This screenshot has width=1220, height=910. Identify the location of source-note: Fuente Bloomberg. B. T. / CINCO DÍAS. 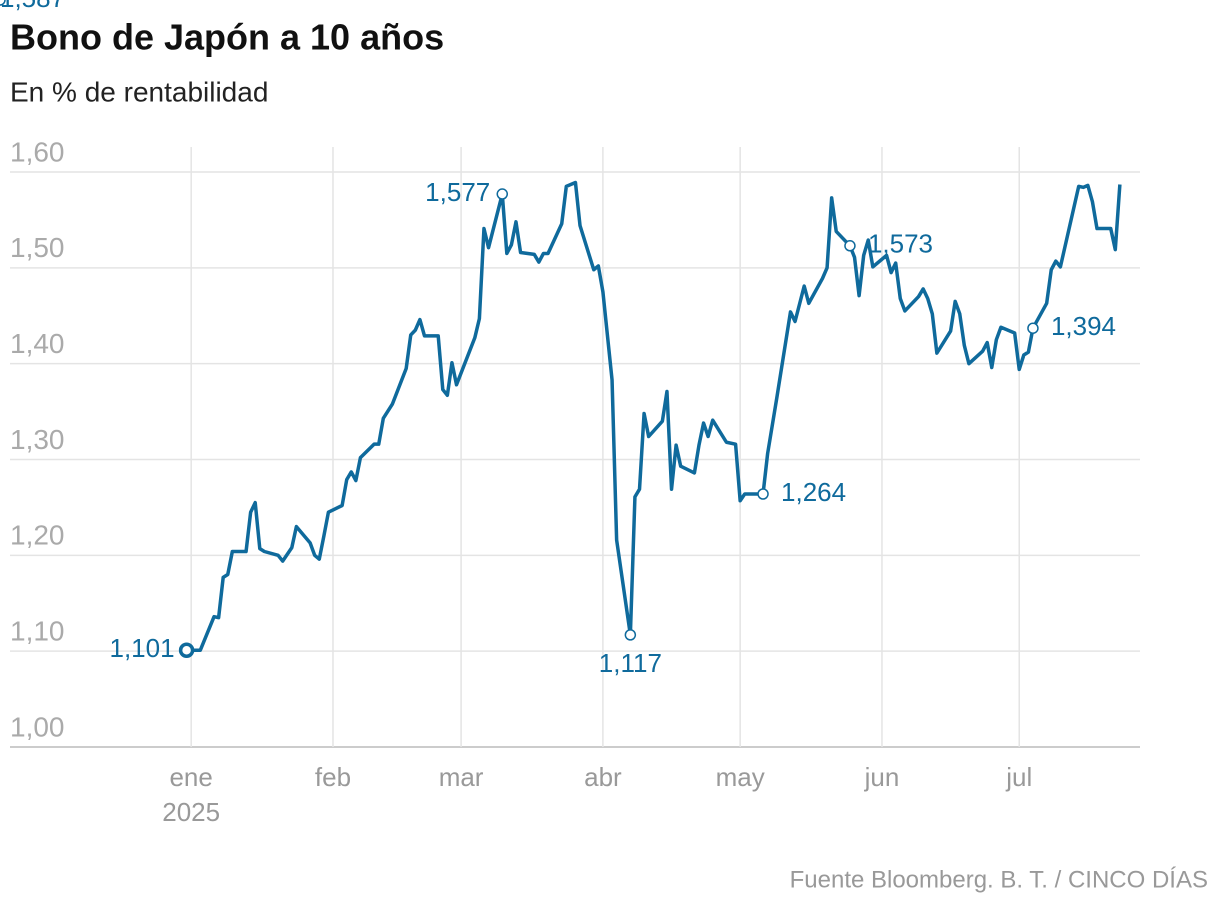
(999, 879).